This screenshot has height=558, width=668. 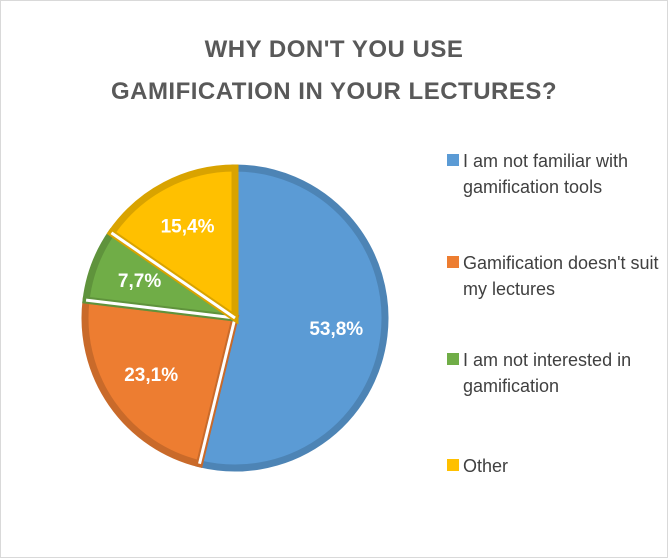 I want to click on legend-item: Gamification doesn't suit my lectures, so click(x=554, y=276).